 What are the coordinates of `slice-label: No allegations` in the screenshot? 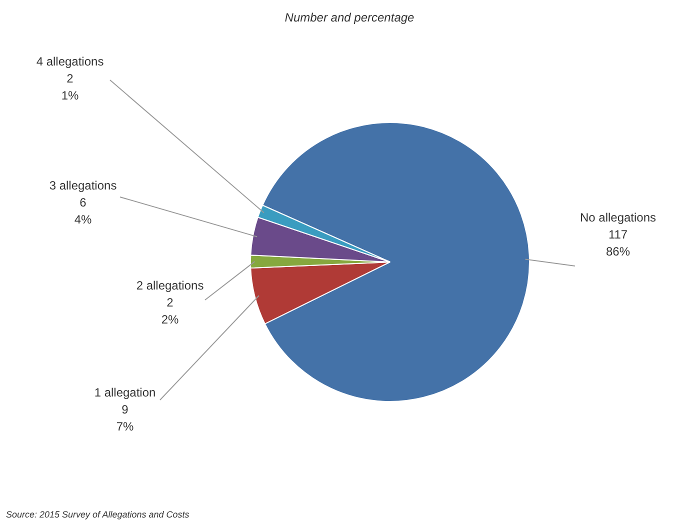 It's located at (618, 217).